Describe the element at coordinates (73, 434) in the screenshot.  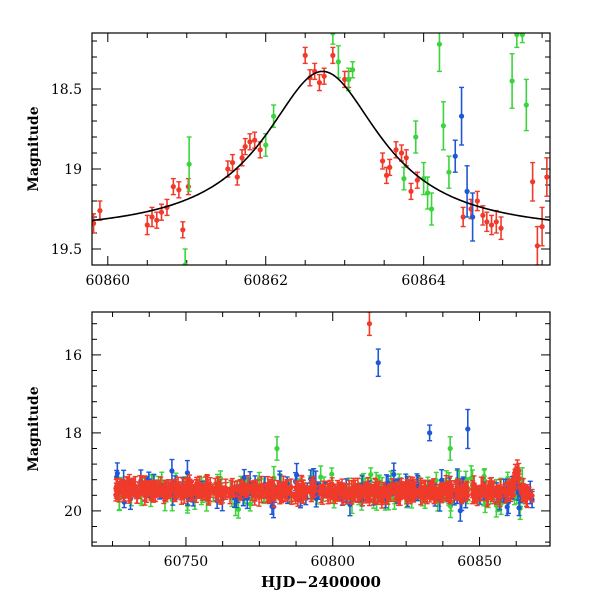
I see `y-tick-label: 18` at that location.